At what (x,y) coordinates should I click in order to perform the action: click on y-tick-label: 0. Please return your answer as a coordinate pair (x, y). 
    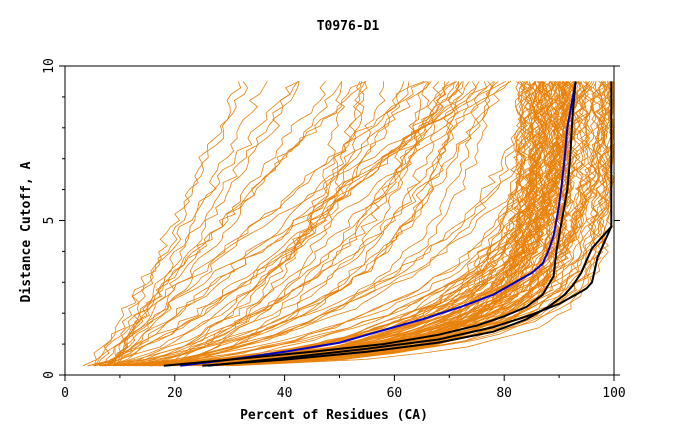
    Looking at the image, I should click on (49, 375).